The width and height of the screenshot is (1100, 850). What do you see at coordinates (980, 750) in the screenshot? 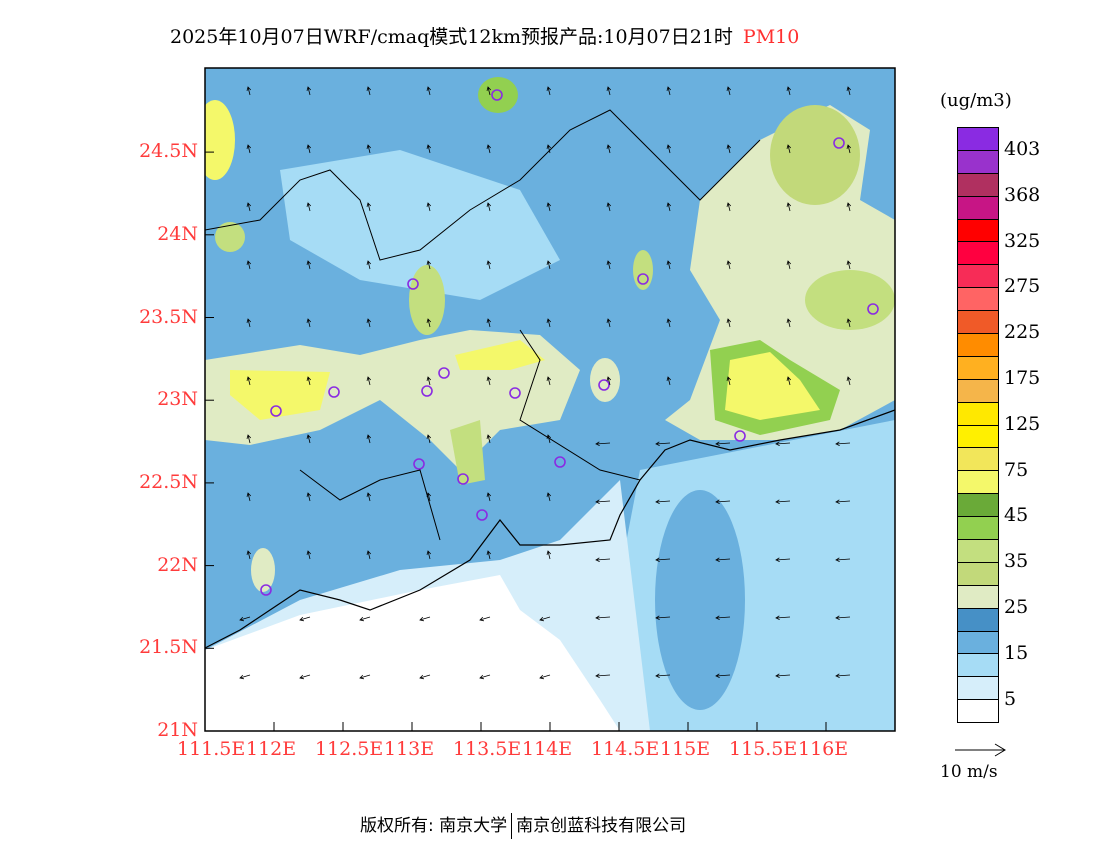
I see `reference-arrow-icon` at bounding box center [980, 750].